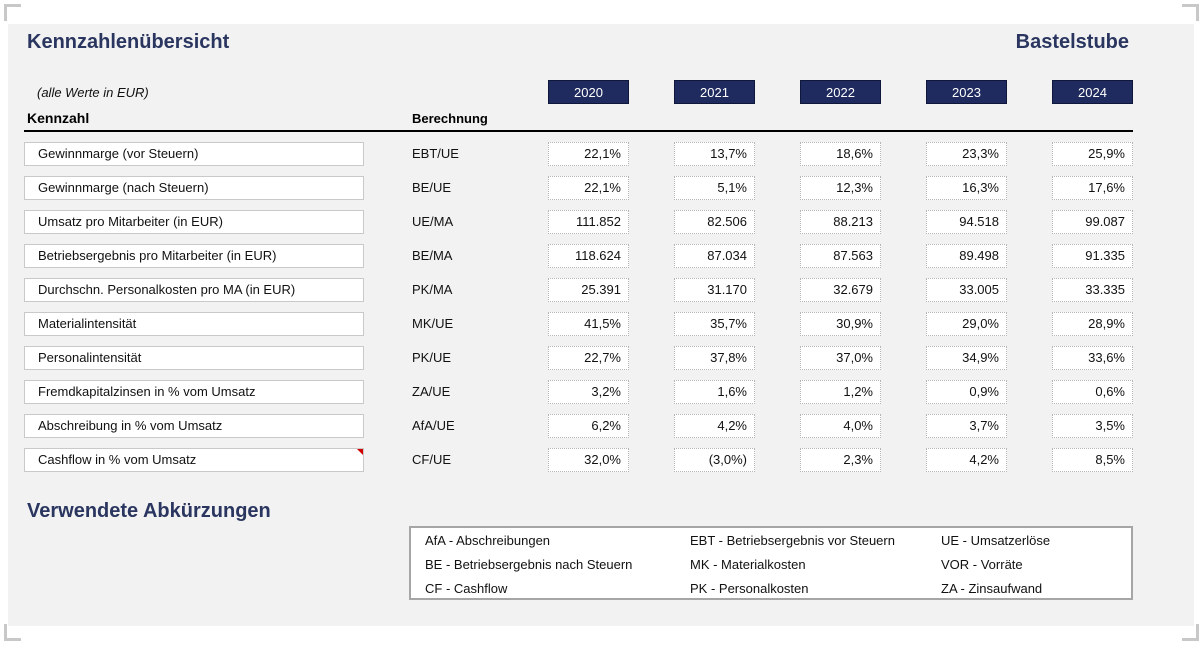  What do you see at coordinates (792, 540) in the screenshot?
I see `abbreviation-item: EBT - Betriebsergebnis vor Steuern` at bounding box center [792, 540].